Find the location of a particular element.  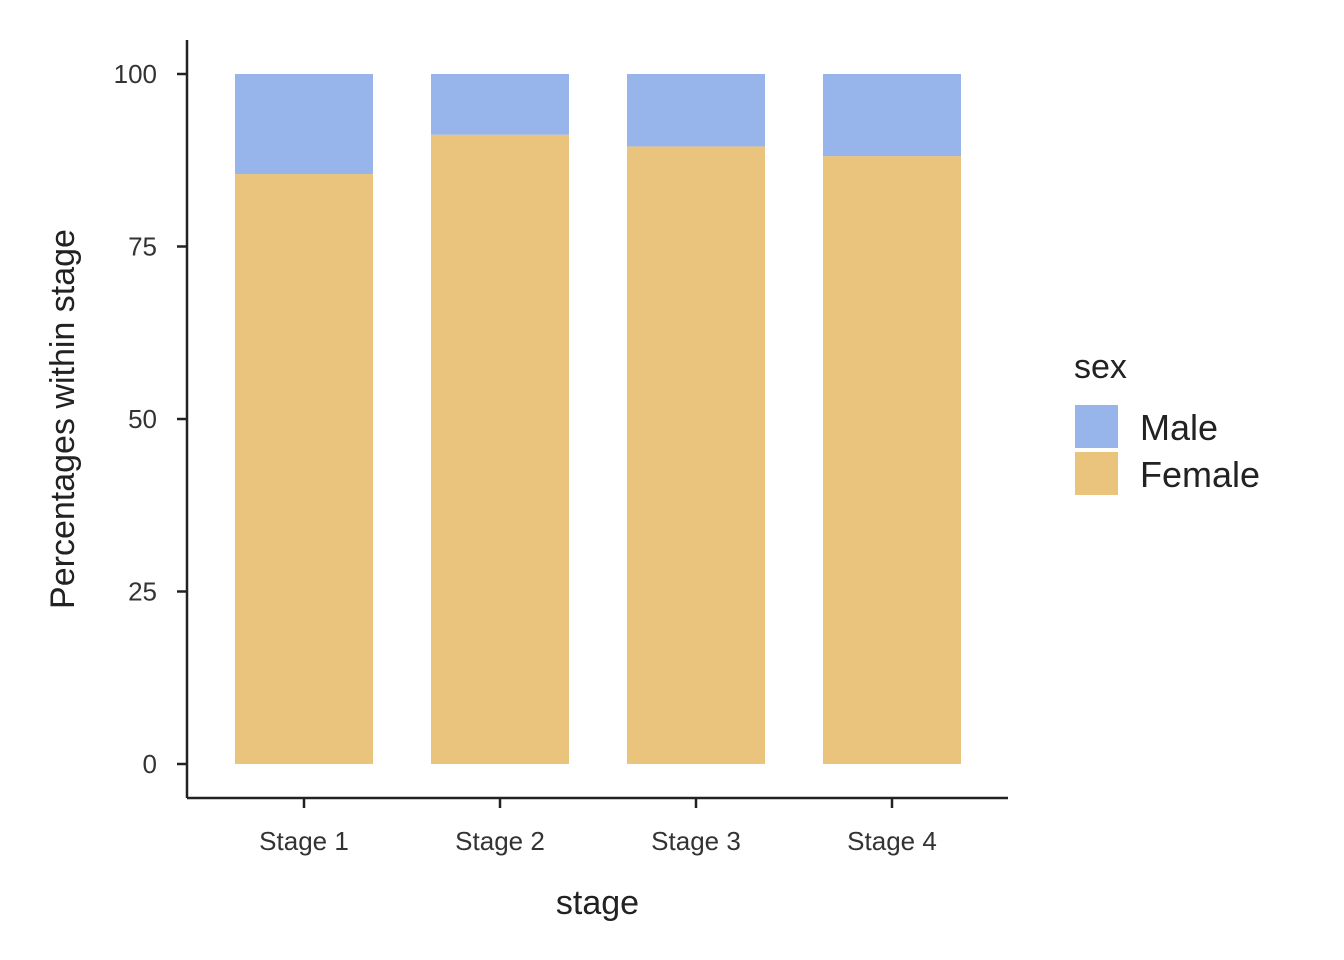

legend-key-male is located at coordinates (1096, 426).